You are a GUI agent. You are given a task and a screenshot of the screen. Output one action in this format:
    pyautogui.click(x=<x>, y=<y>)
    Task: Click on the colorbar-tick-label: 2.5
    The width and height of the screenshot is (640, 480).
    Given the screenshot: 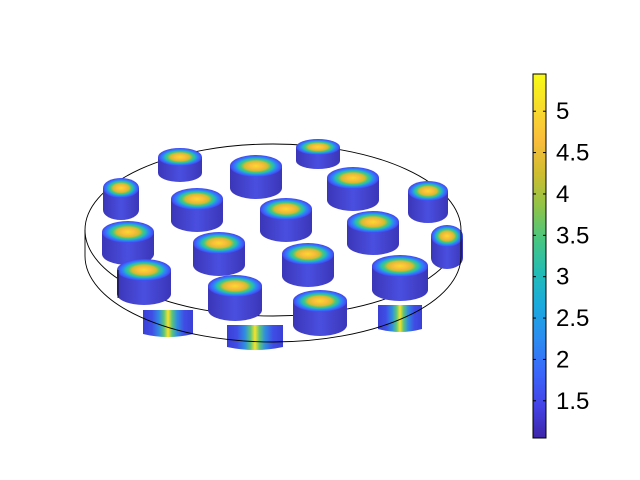 What is the action you would take?
    pyautogui.click(x=572, y=318)
    